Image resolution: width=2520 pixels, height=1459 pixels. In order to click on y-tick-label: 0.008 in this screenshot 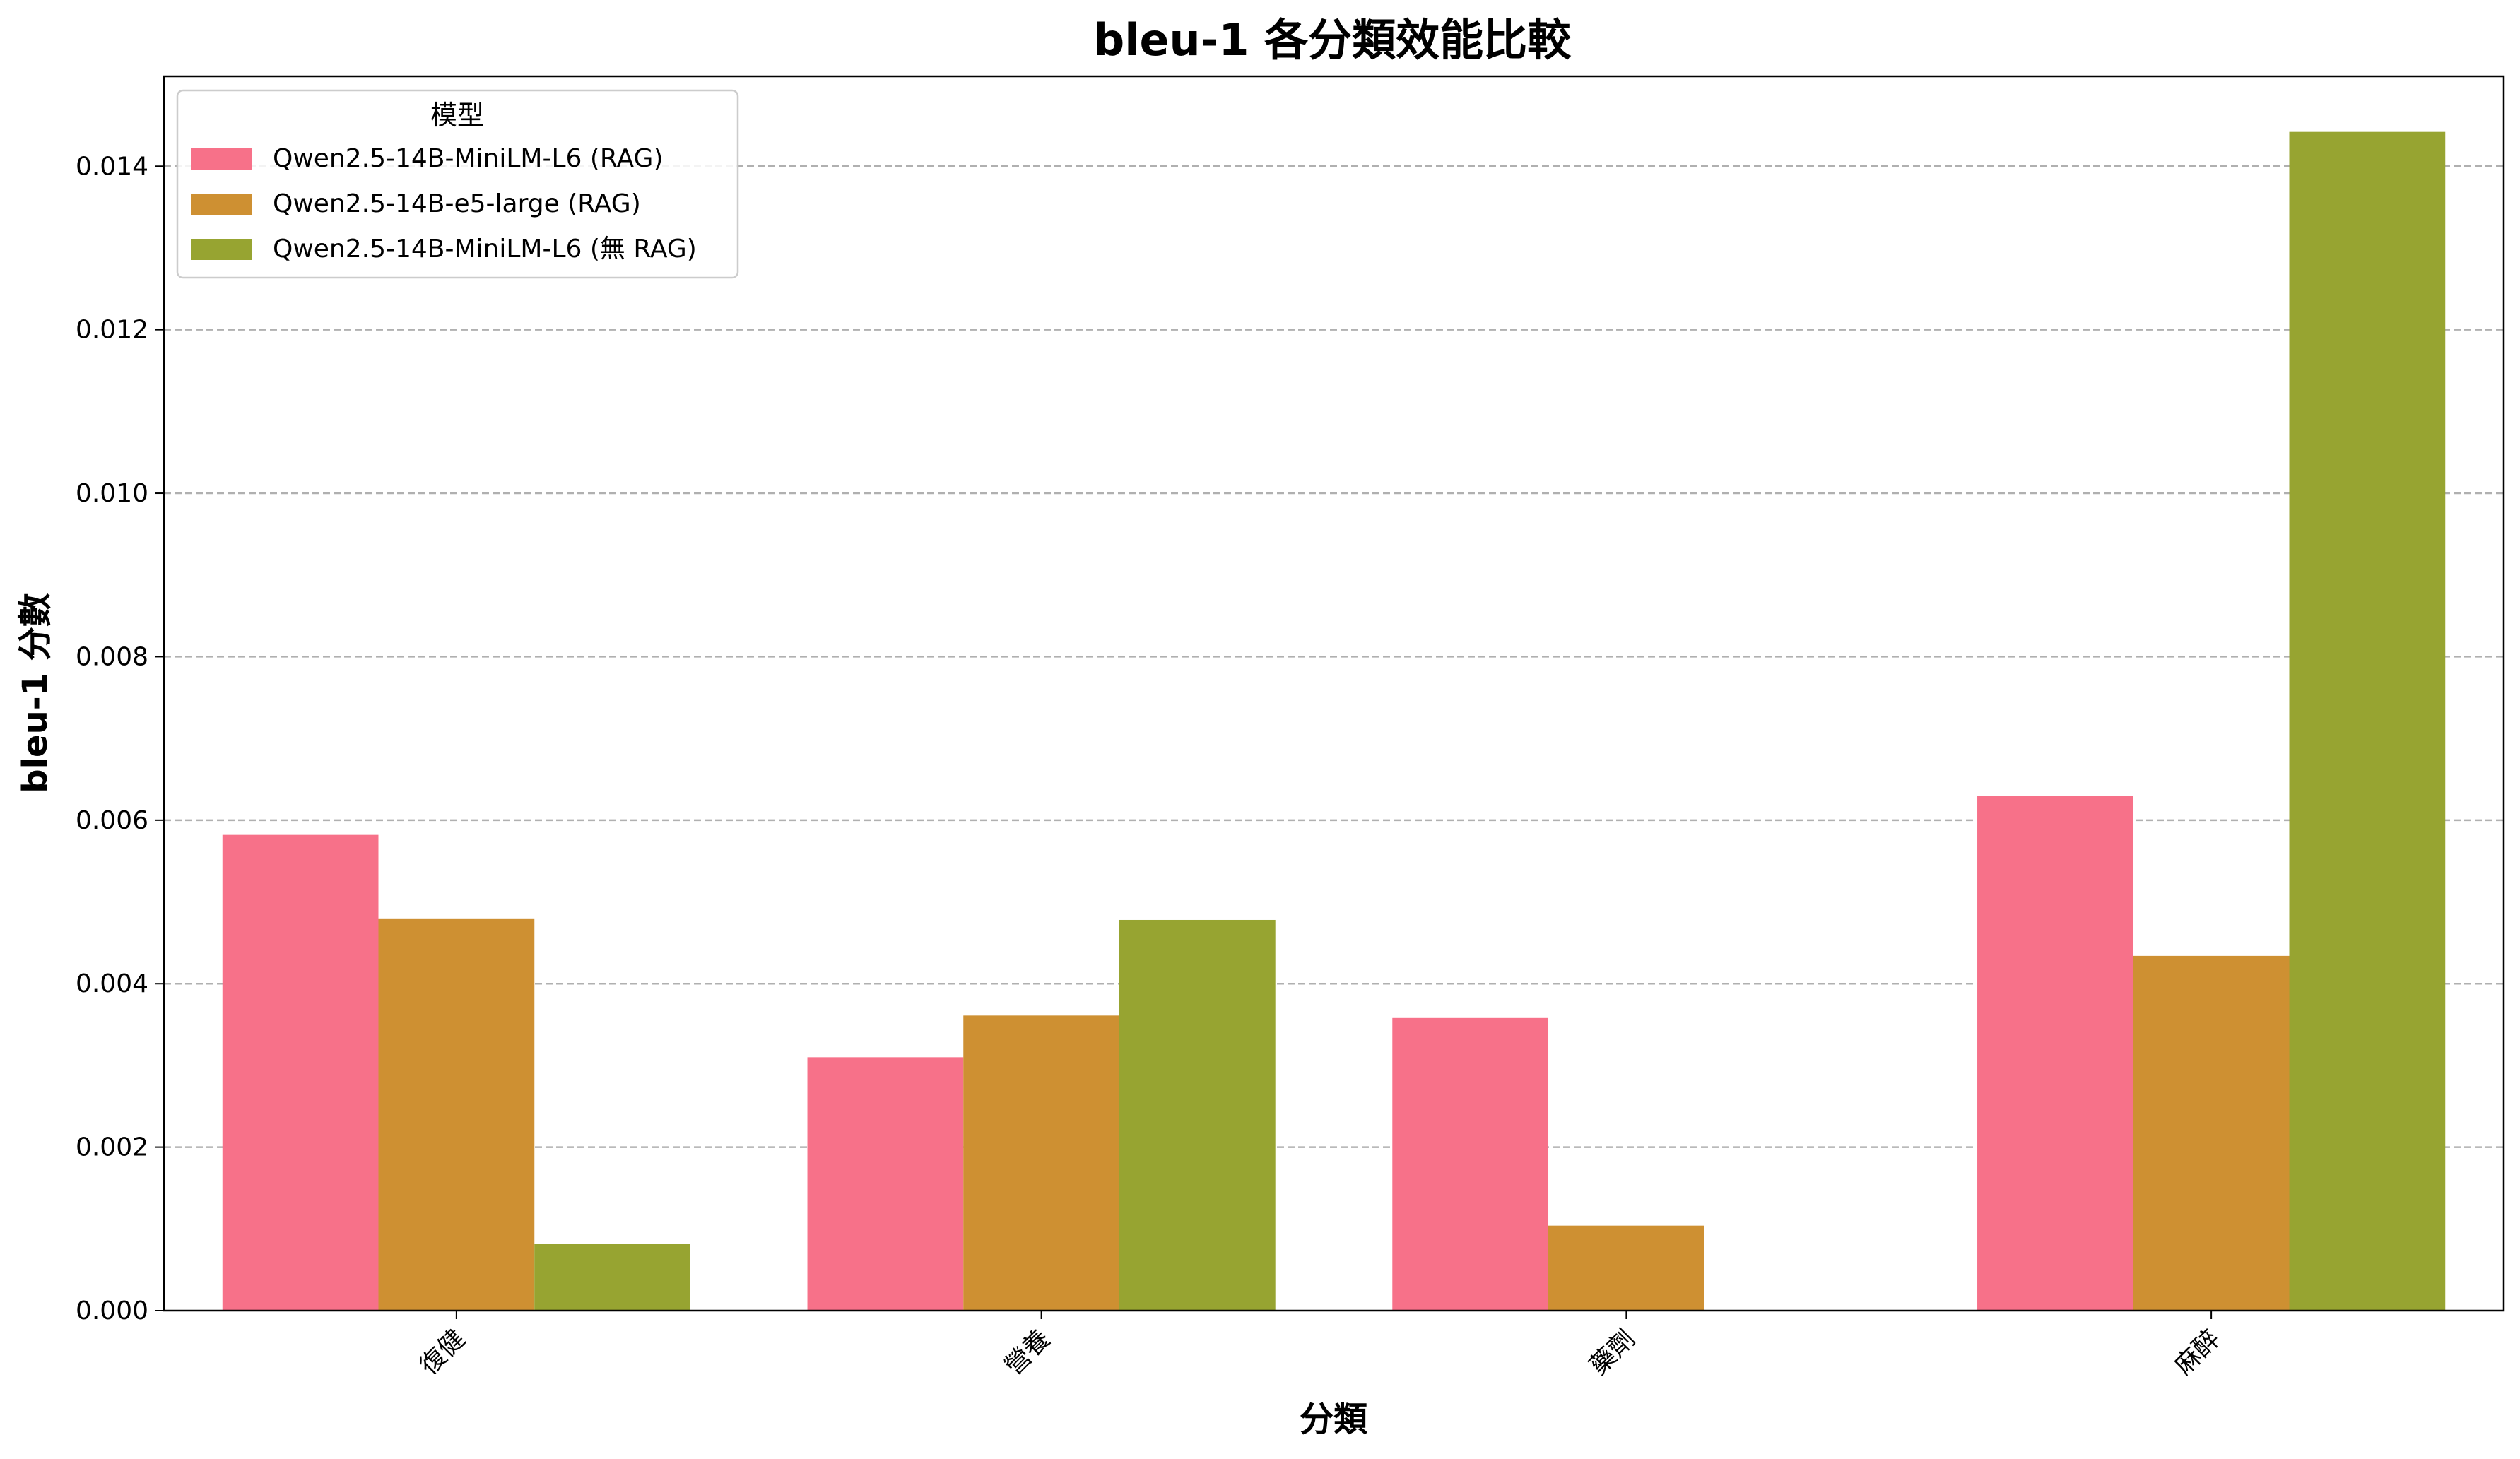, I will do `click(112, 656)`.